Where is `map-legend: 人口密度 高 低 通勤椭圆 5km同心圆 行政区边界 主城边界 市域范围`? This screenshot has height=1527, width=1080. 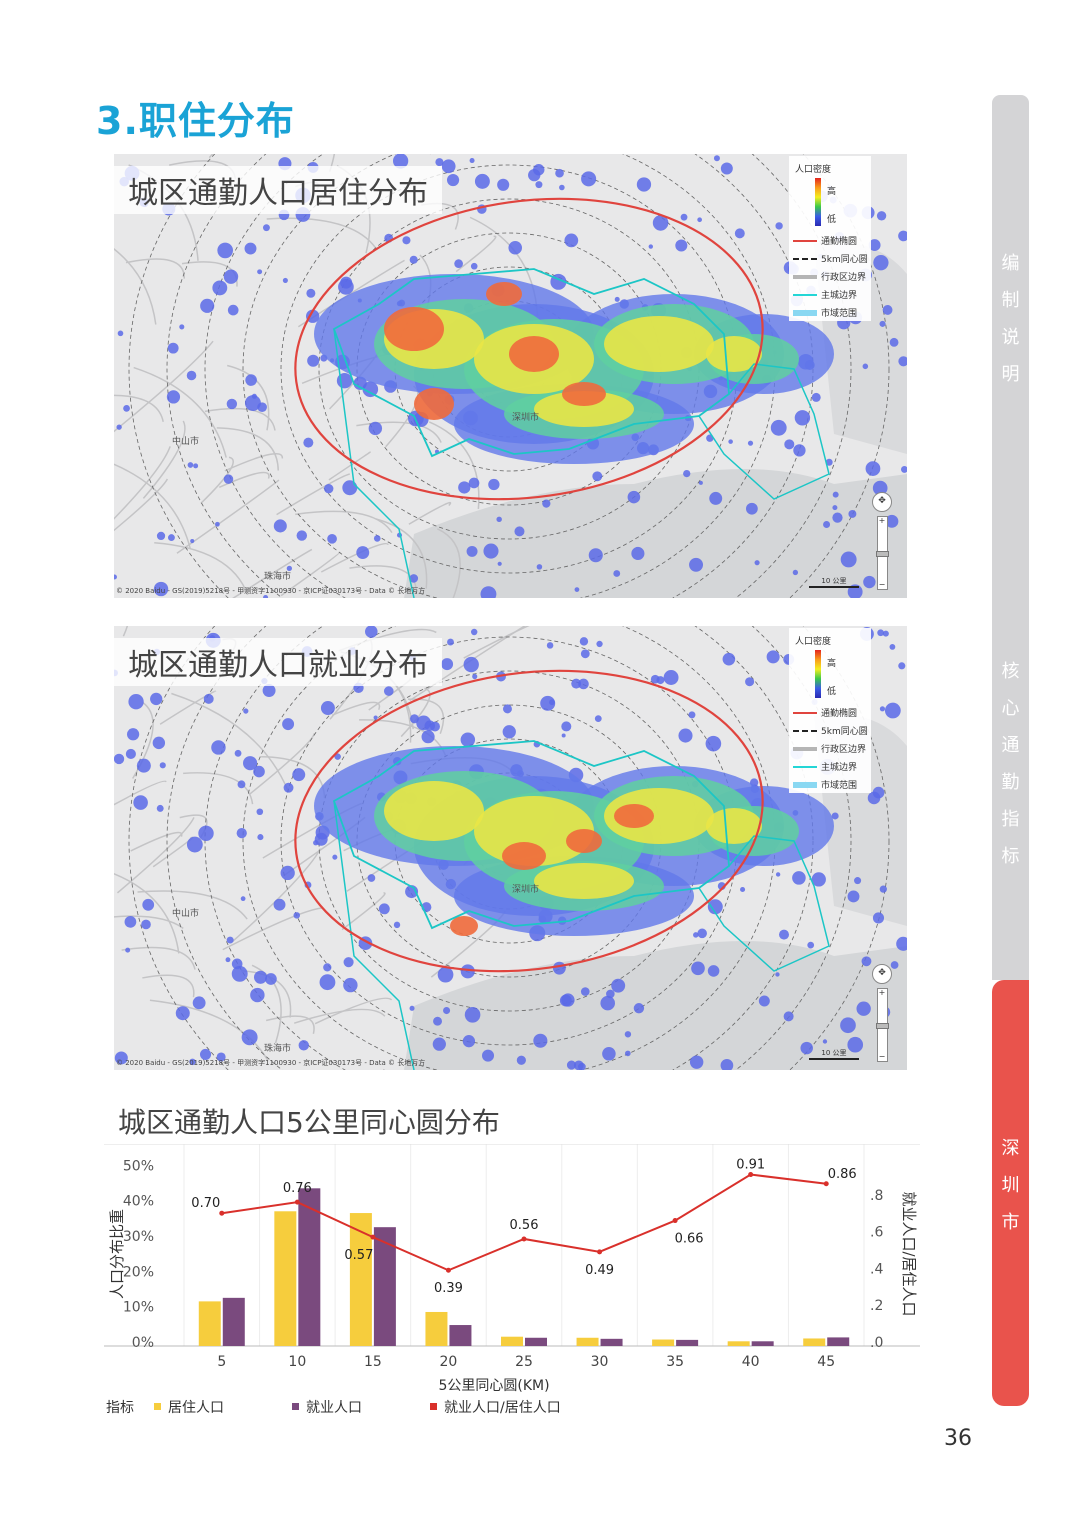 map-legend: 人口密度 高 低 通勤椭圆 5km同心圆 行政区边界 主城边界 市域范围 is located at coordinates (830, 238).